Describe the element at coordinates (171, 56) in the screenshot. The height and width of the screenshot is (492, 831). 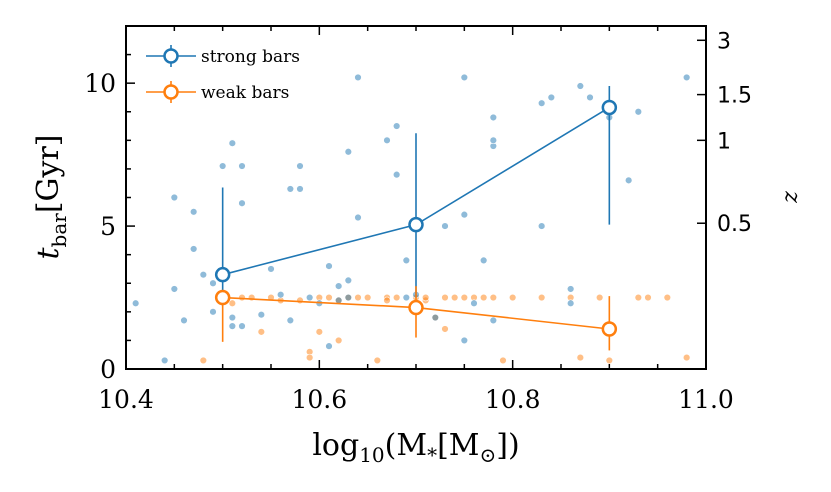
I see `legend-strong-marker` at that location.